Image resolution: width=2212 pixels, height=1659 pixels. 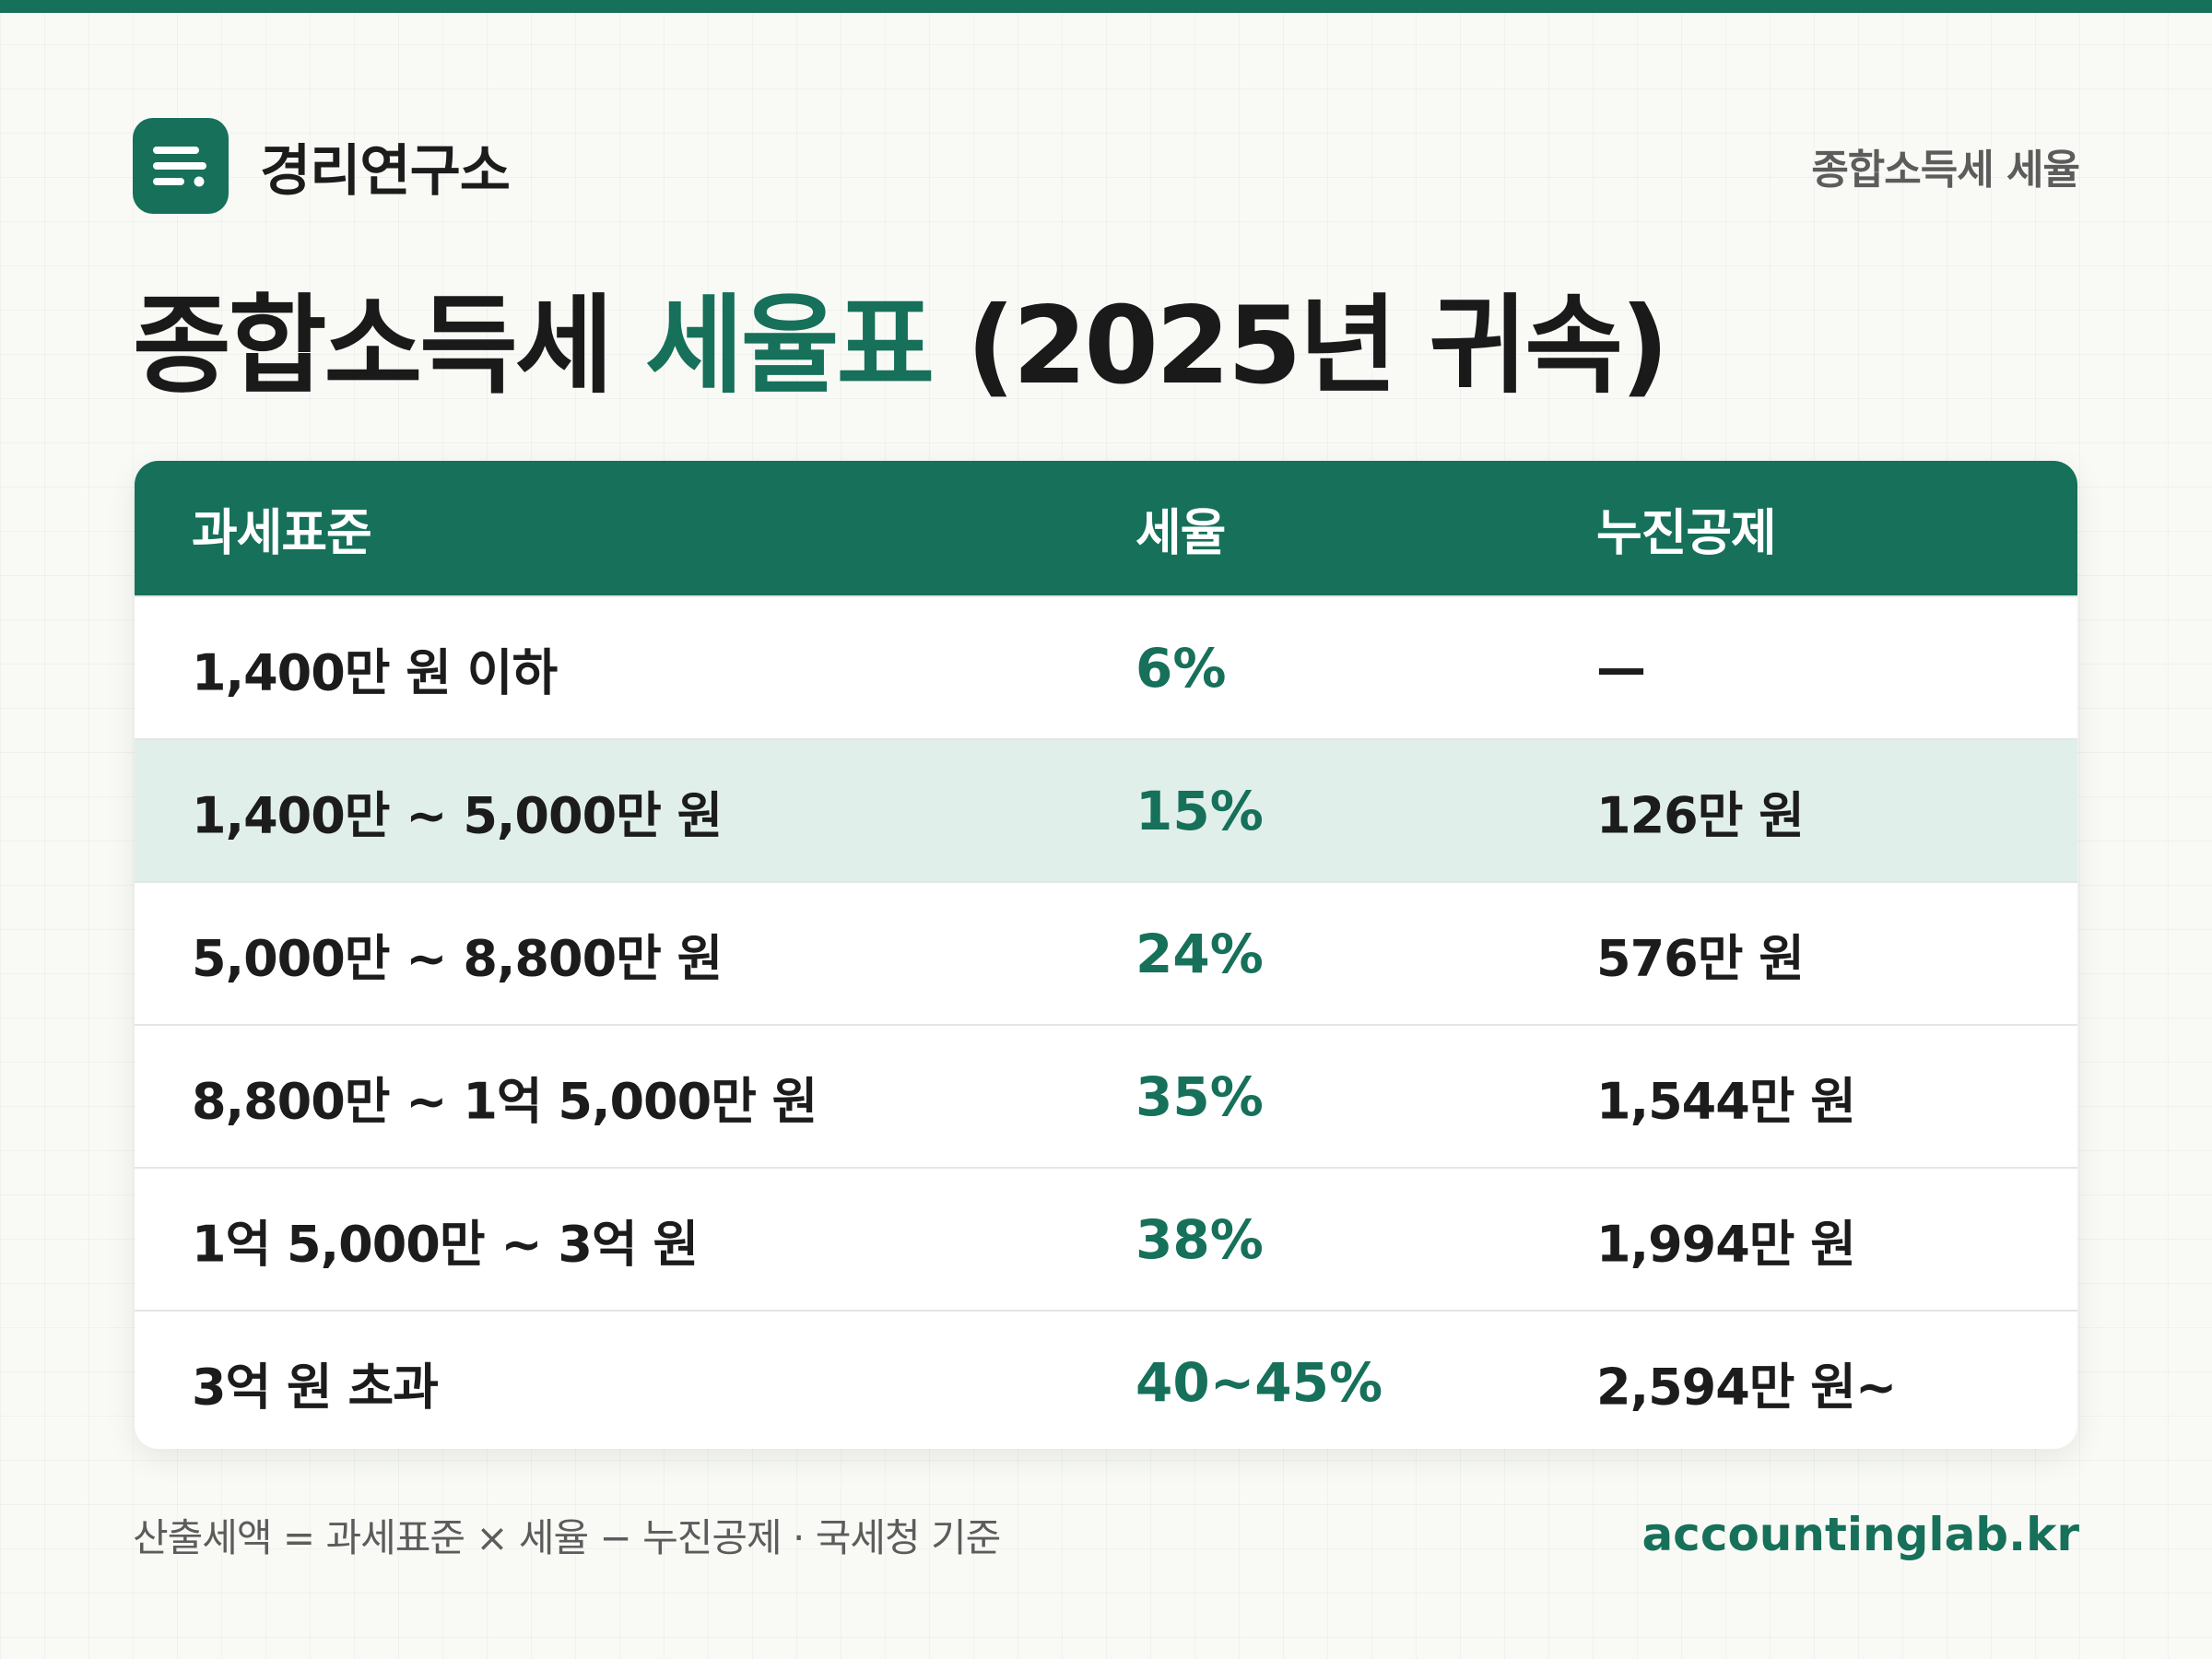 I want to click on rate-cell: 40~45%, so click(x=1259, y=1382).